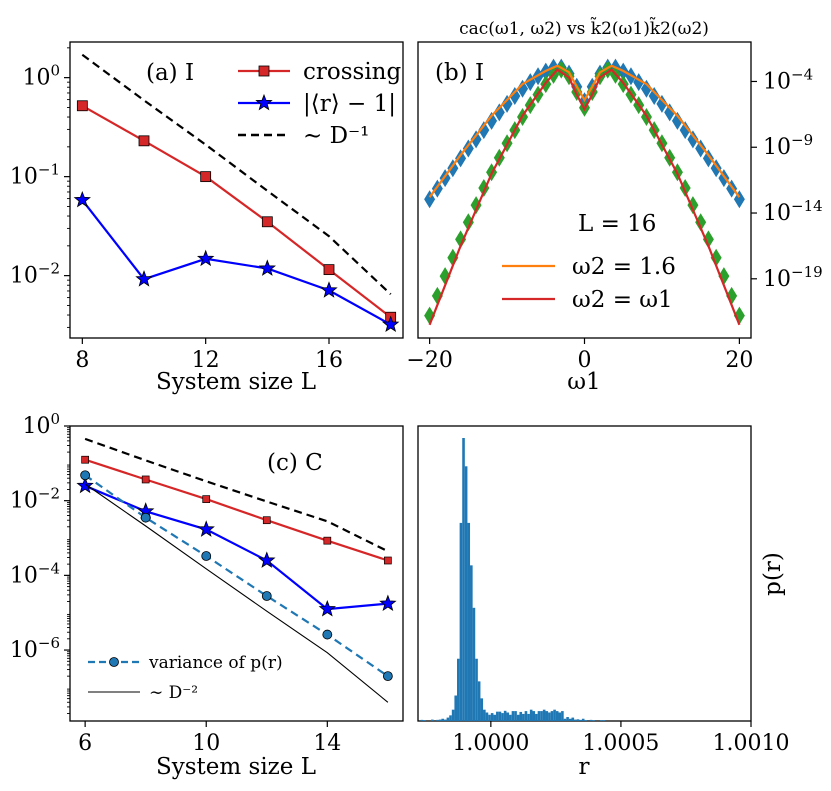 Image resolution: width=831 pixels, height=791 pixels. I want to click on panel-d-ylabel: p(r), so click(773, 574).